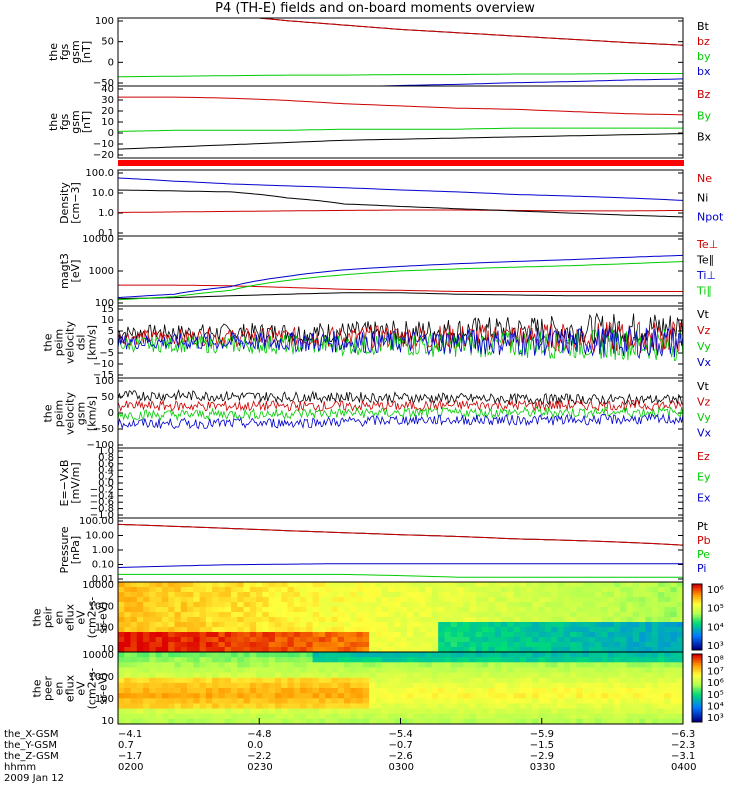 The height and width of the screenshot is (800, 750). What do you see at coordinates (106, 464) in the screenshot?
I see `y-tick-label: 0.6` at bounding box center [106, 464].